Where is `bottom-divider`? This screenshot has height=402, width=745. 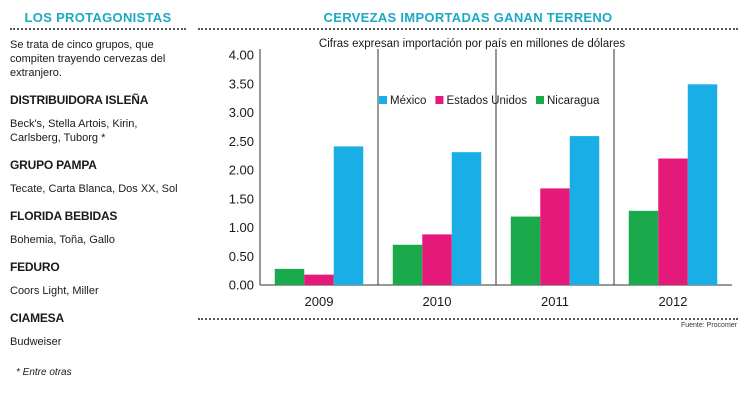 bottom-divider is located at coordinates (468, 319).